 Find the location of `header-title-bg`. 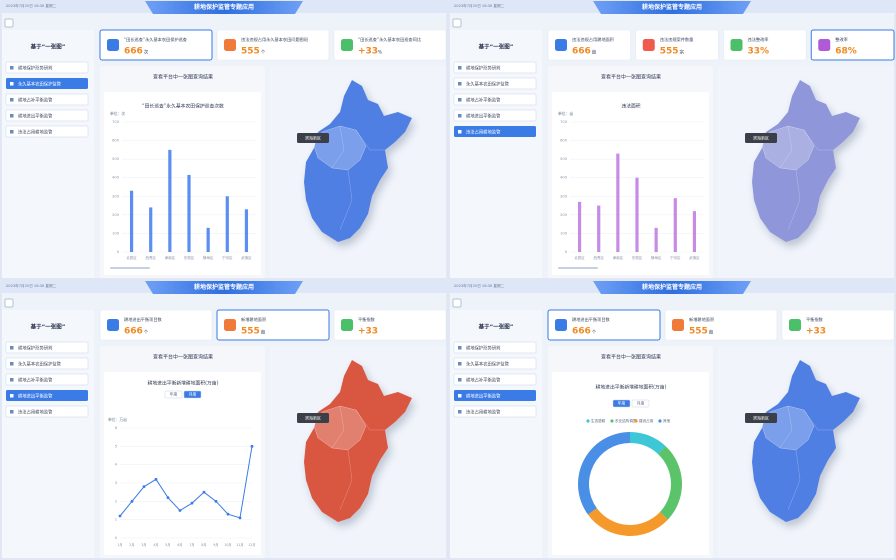

header-title-bg is located at coordinates (672, 7).